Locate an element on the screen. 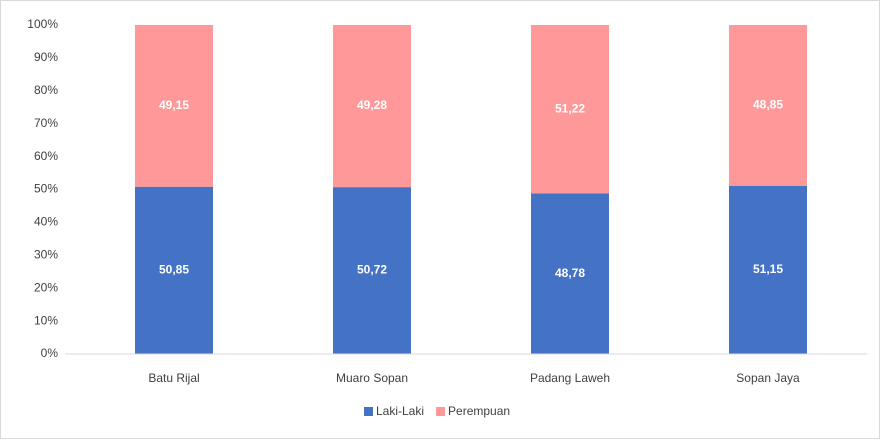 Image resolution: width=881 pixels, height=440 pixels. value-label: 50,85 is located at coordinates (174, 270).